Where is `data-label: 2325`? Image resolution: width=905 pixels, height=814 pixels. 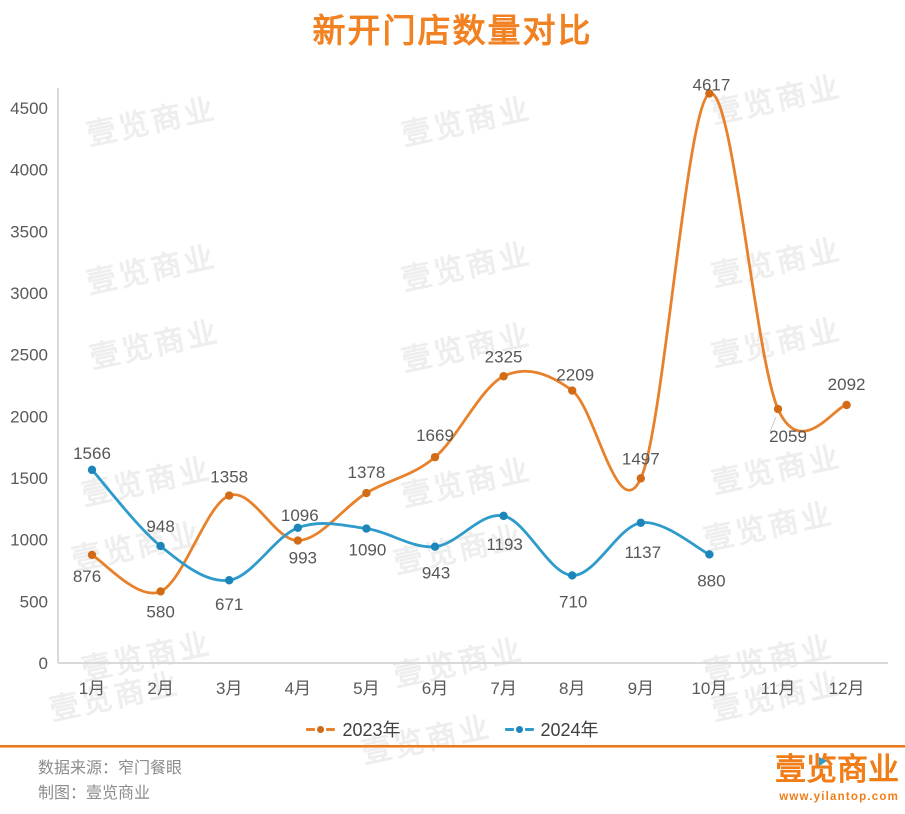
data-label: 2325 is located at coordinates (504, 356).